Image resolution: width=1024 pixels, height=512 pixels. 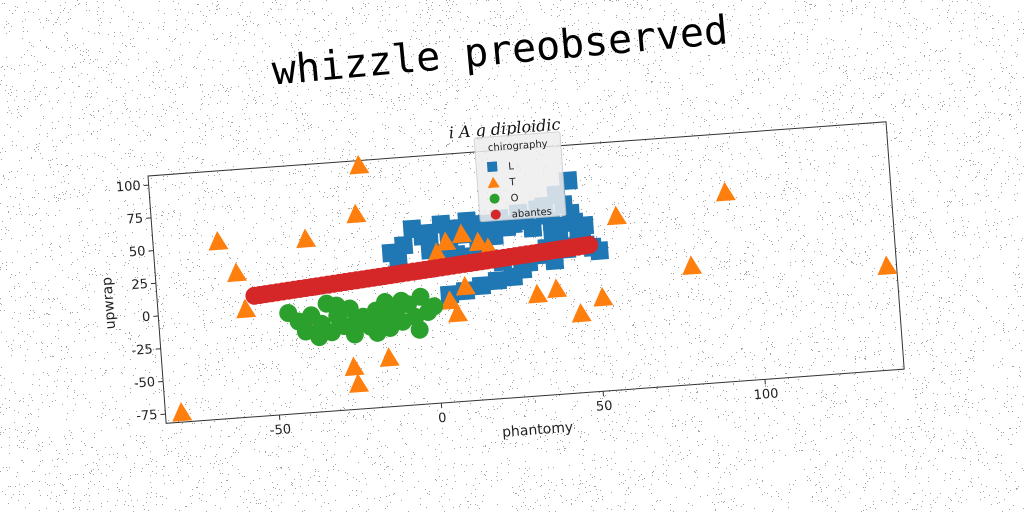 What do you see at coordinates (511, 166) in the screenshot?
I see `legend-label: L` at bounding box center [511, 166].